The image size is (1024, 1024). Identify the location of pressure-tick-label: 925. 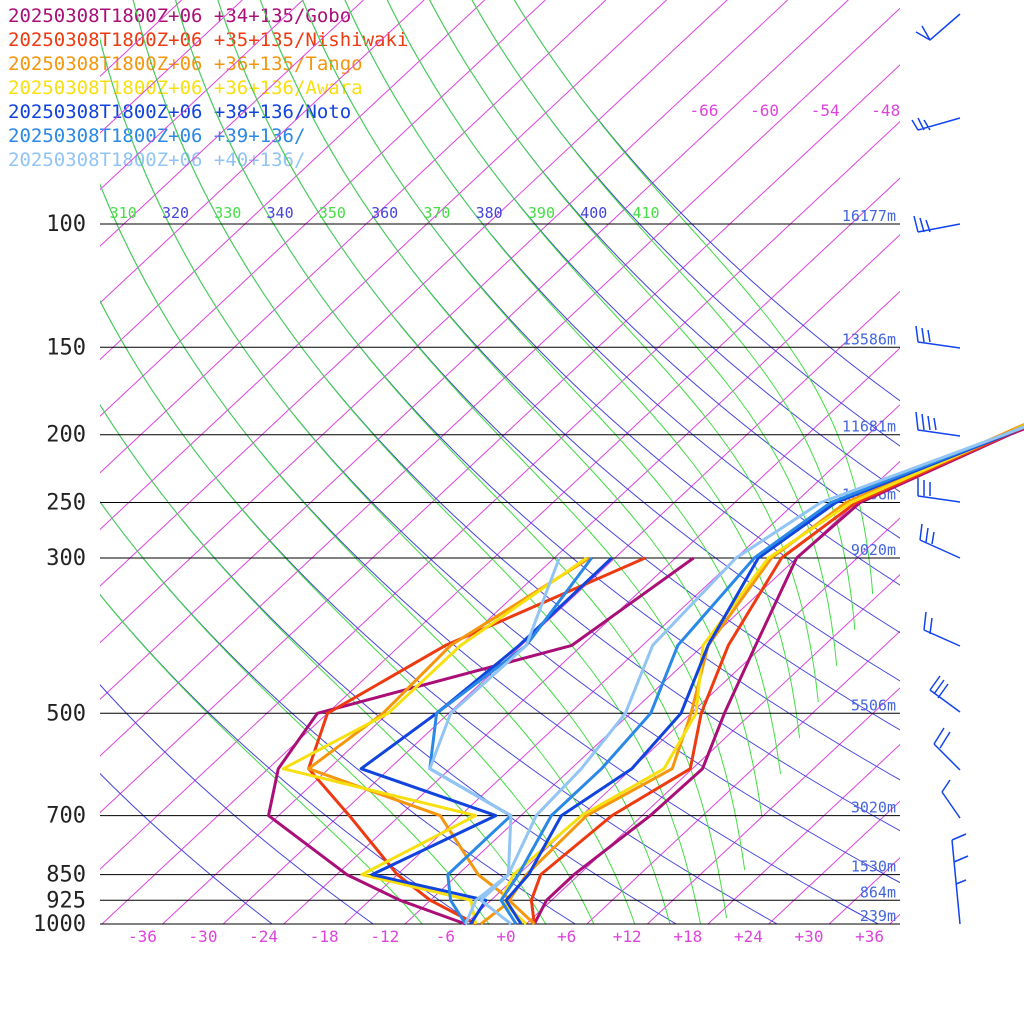
(66, 900).